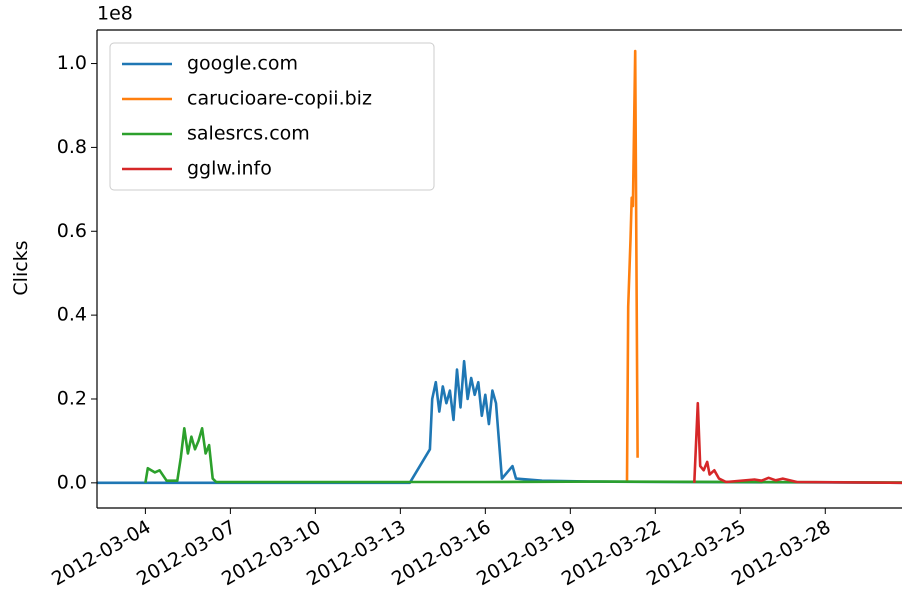 This screenshot has height=613, width=902. I want to click on y-axis-label: Clicks, so click(21, 267).